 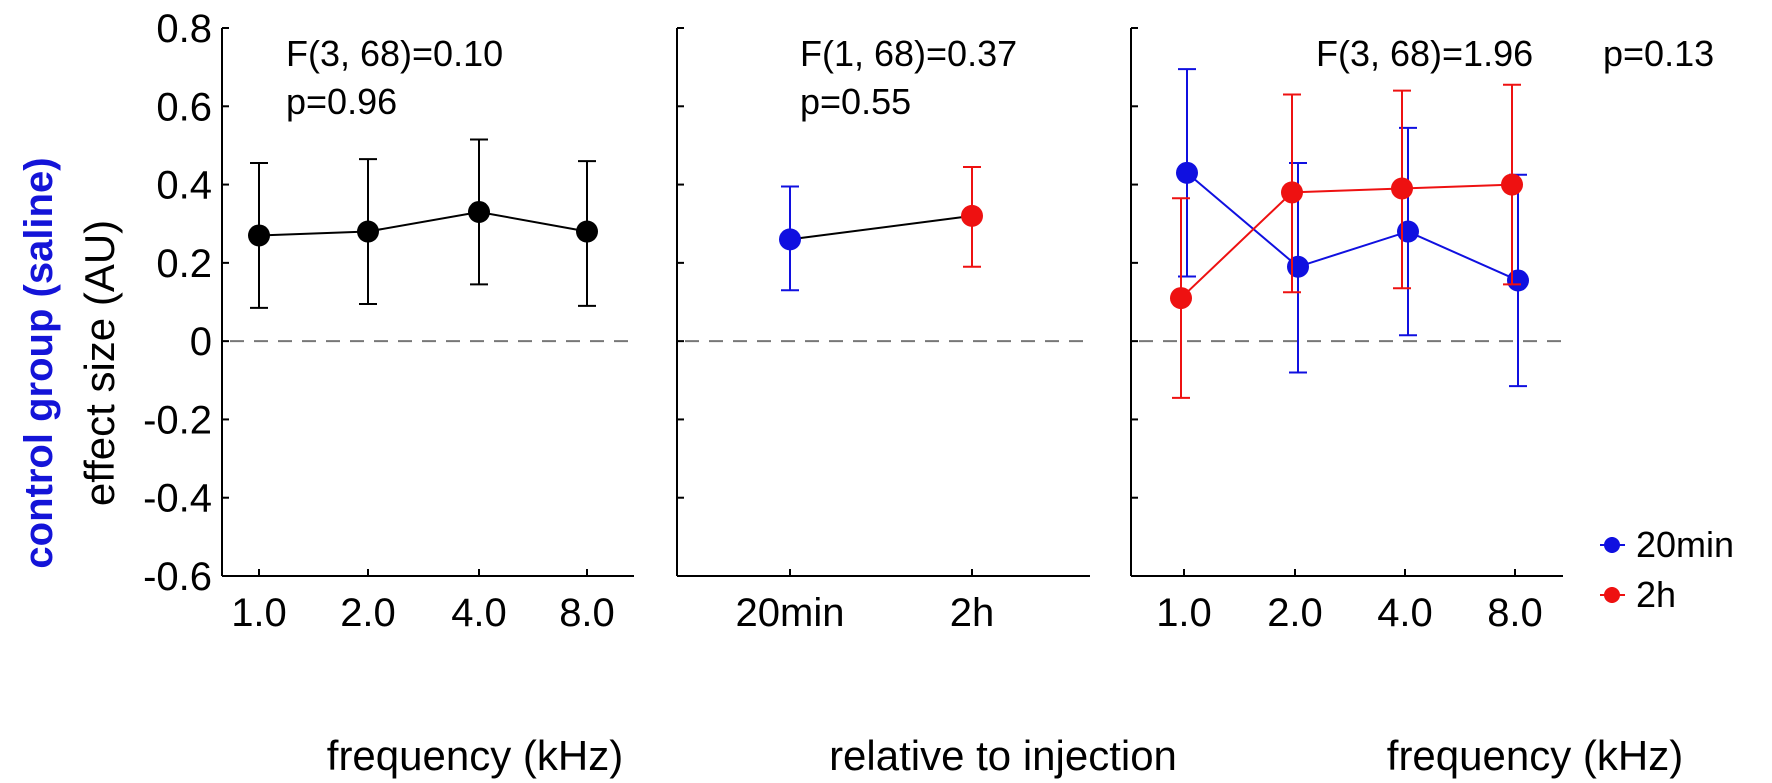 What do you see at coordinates (1535, 755) in the screenshot?
I see `panel-frequency-by-time-x-axis-label: frequency (kHz)` at bounding box center [1535, 755].